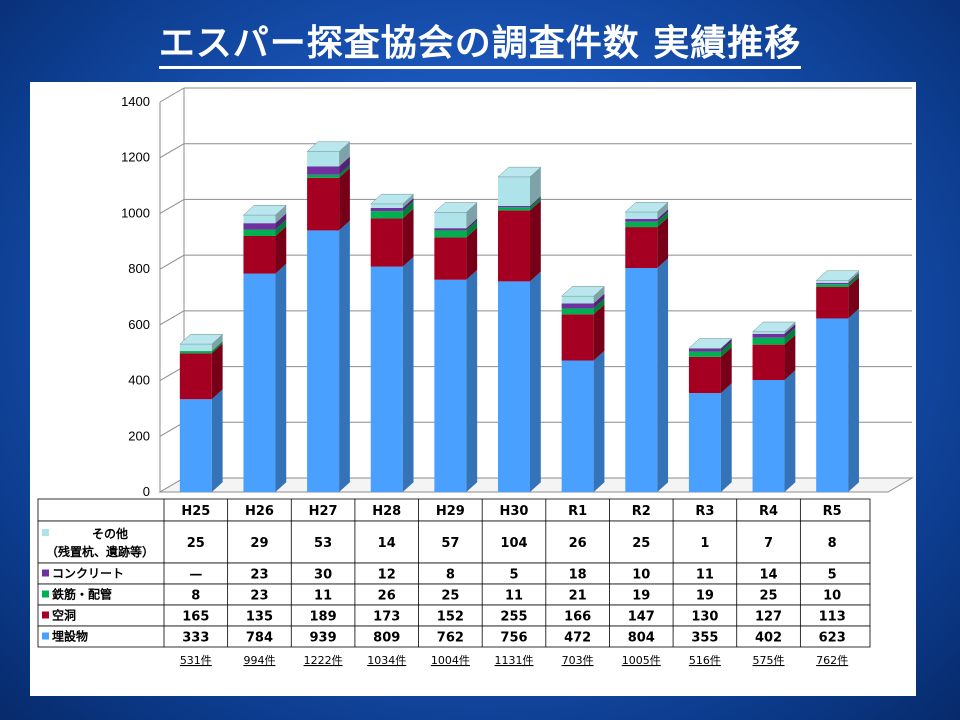 Image resolution: width=960 pixels, height=720 pixels. I want to click on data-label: 11, so click(705, 575).